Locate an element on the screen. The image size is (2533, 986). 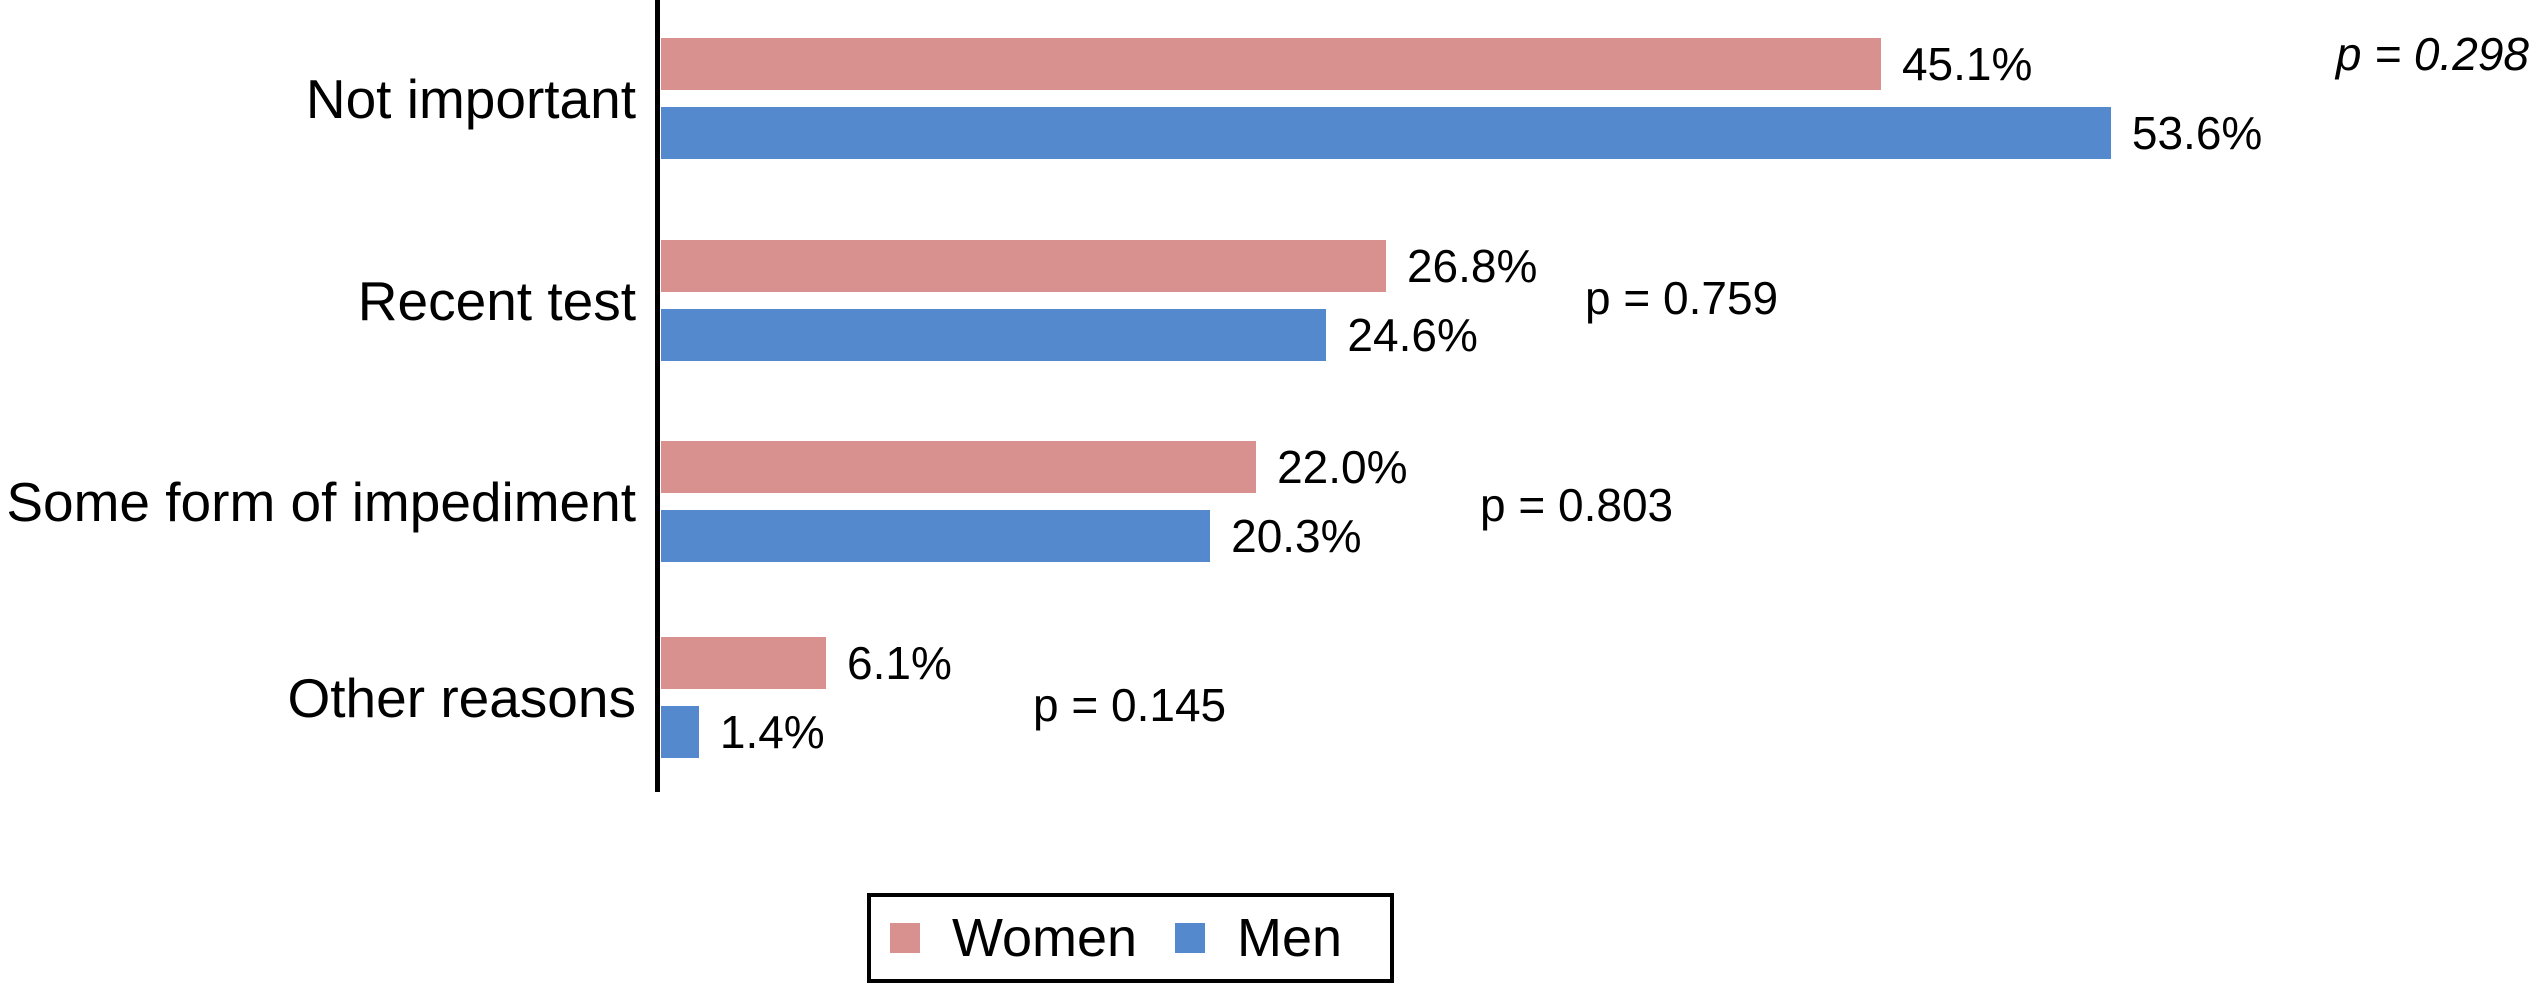
value-label-women: 6.1% is located at coordinates (899, 663).